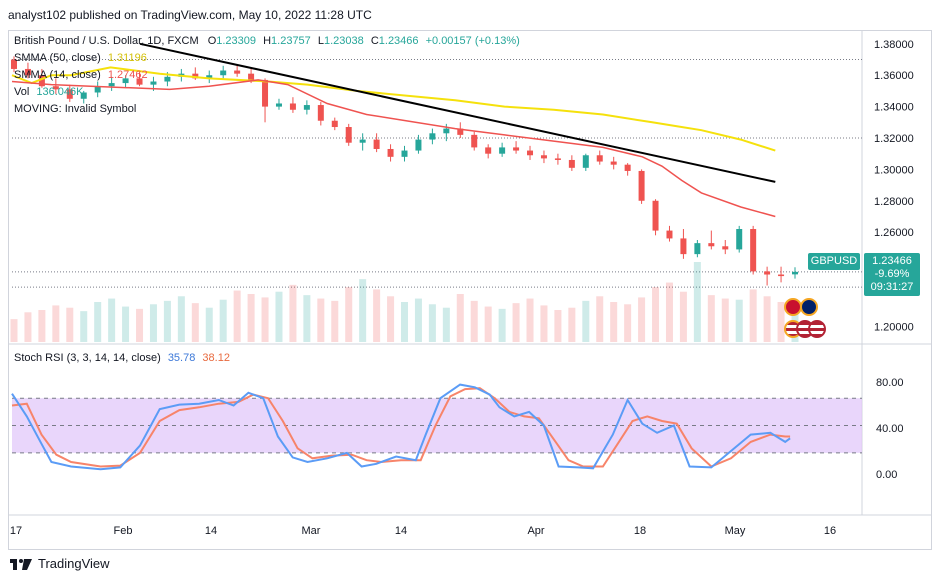 This screenshot has width=941, height=580. Describe the element at coordinates (804, 319) in the screenshot. I see `event-flags` at that location.